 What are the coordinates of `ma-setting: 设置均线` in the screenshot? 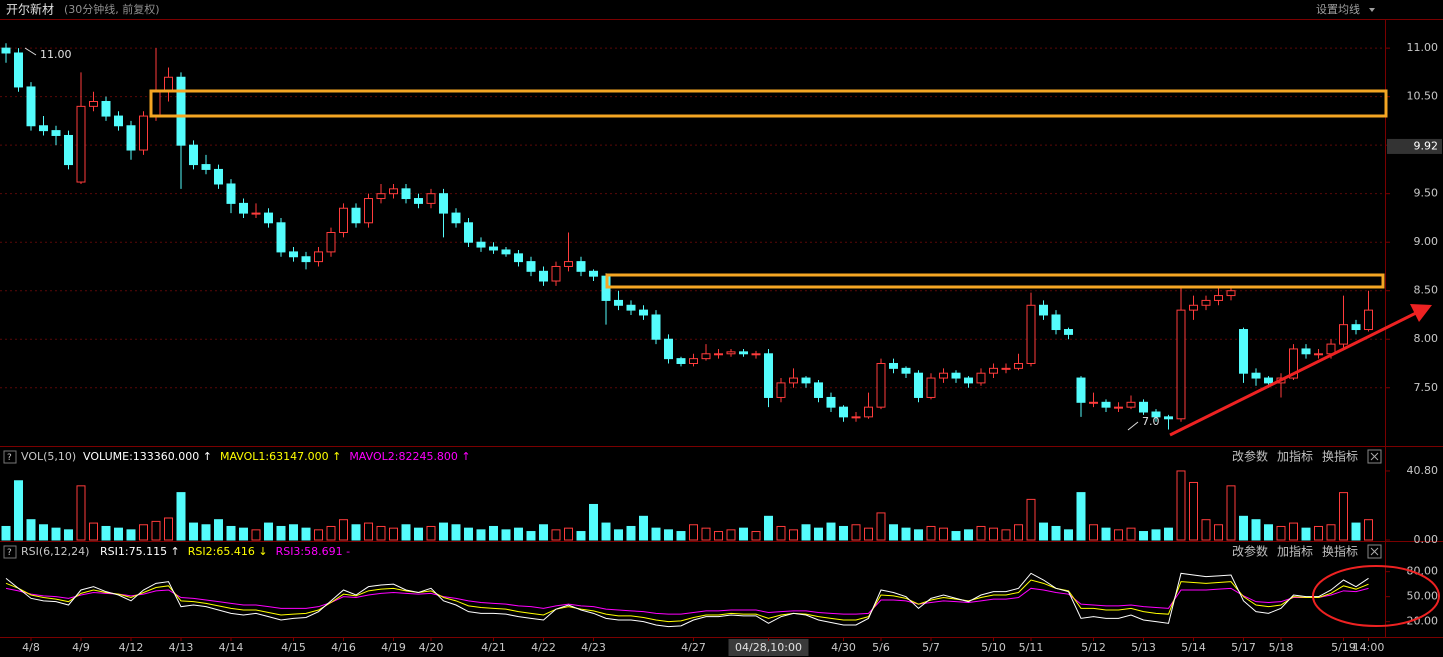 It's located at (1338, 9).